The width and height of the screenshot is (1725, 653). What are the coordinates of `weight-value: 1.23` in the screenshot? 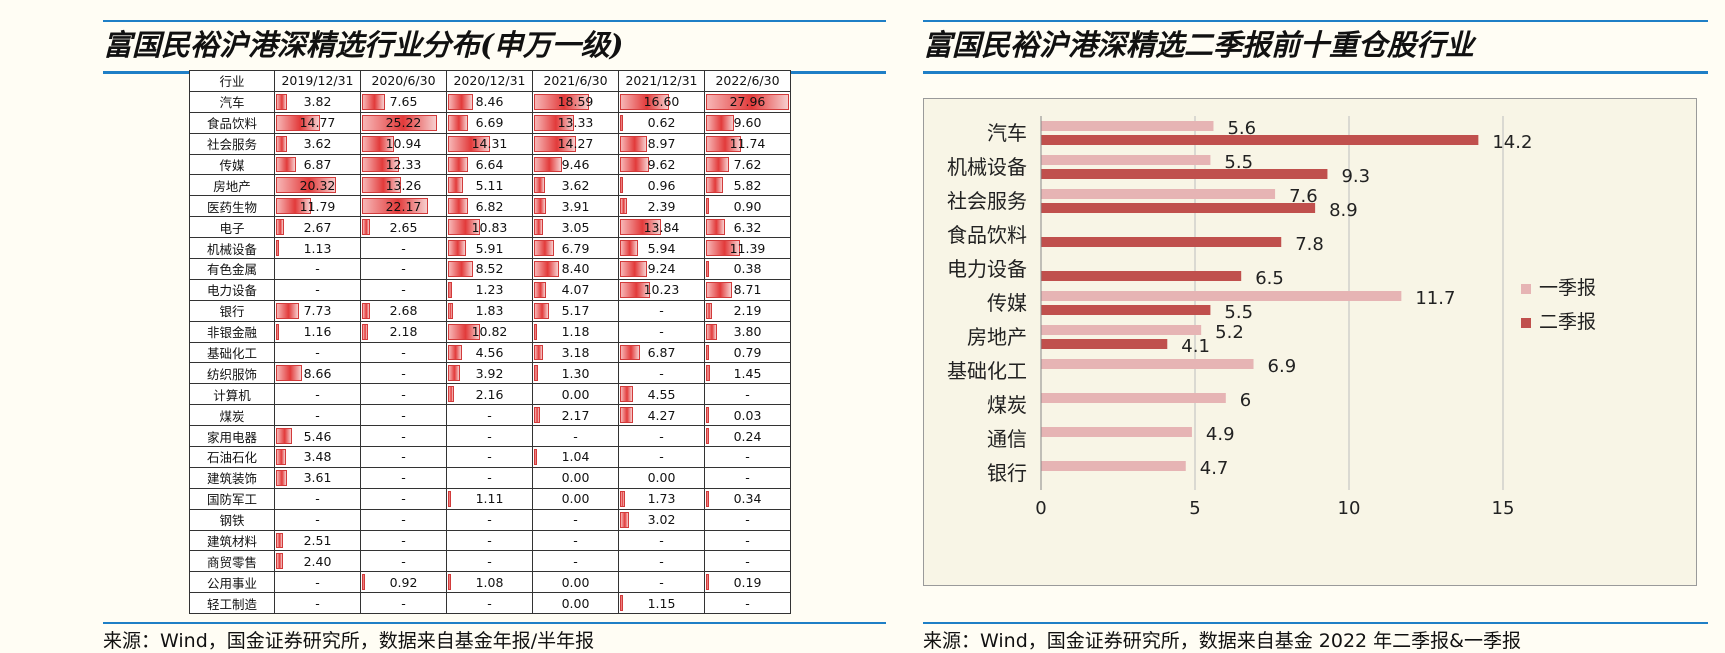 It's located at (489, 290).